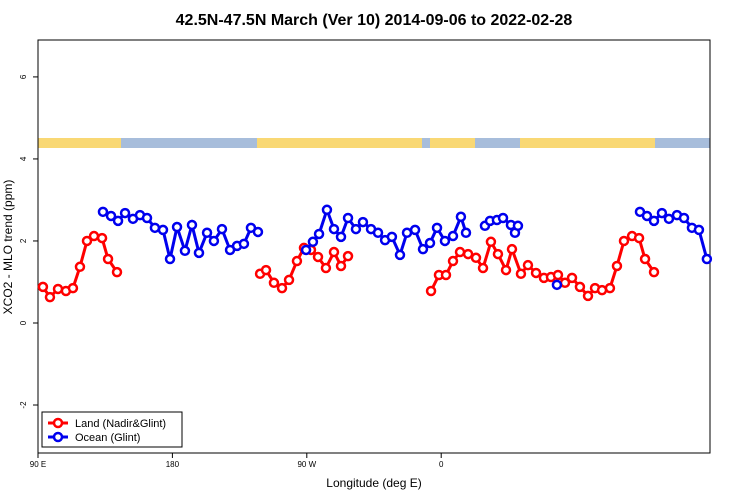 This screenshot has width=750, height=500. I want to click on x-tick-label: 90 W, so click(306, 464).